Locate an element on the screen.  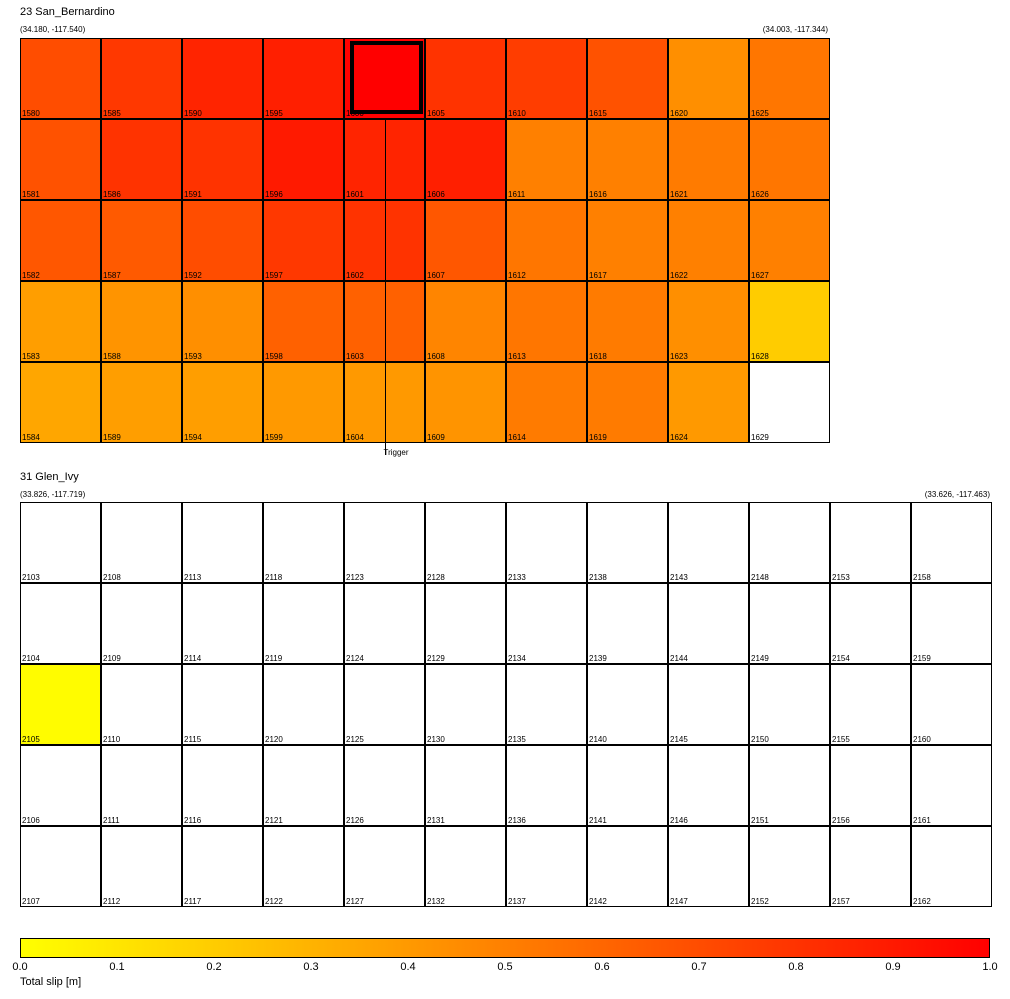
patch-label: 2112 is located at coordinates (112, 901).